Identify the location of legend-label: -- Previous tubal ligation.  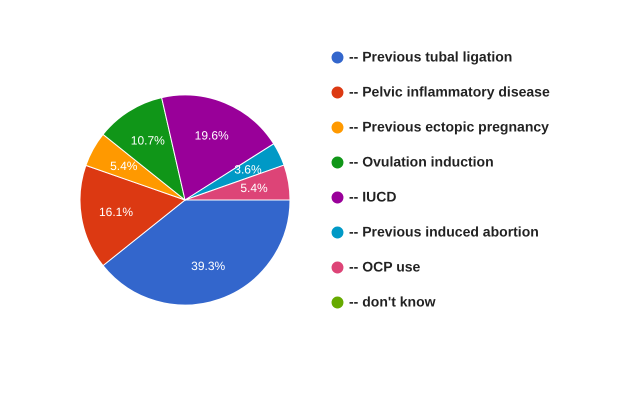
(430, 56).